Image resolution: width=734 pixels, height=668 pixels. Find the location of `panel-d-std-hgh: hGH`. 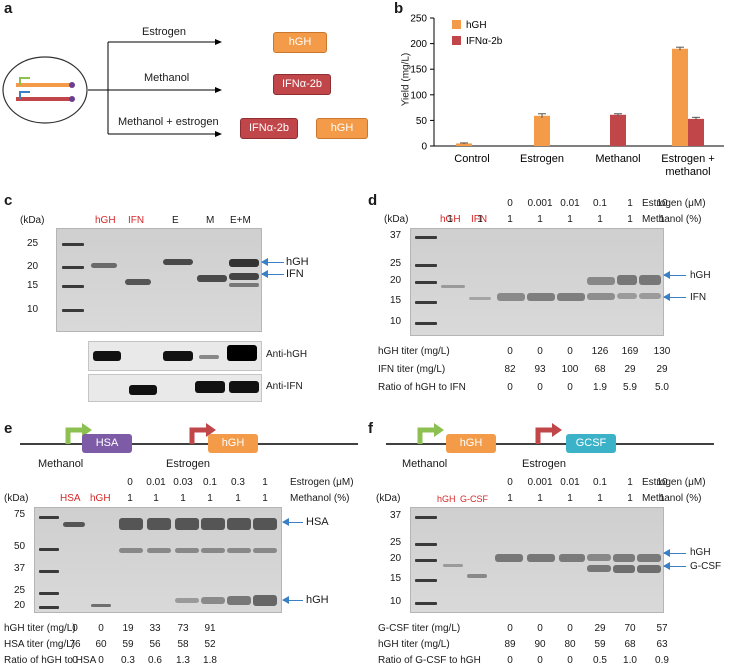

panel-d-std-hgh: hGH is located at coordinates (450, 219).